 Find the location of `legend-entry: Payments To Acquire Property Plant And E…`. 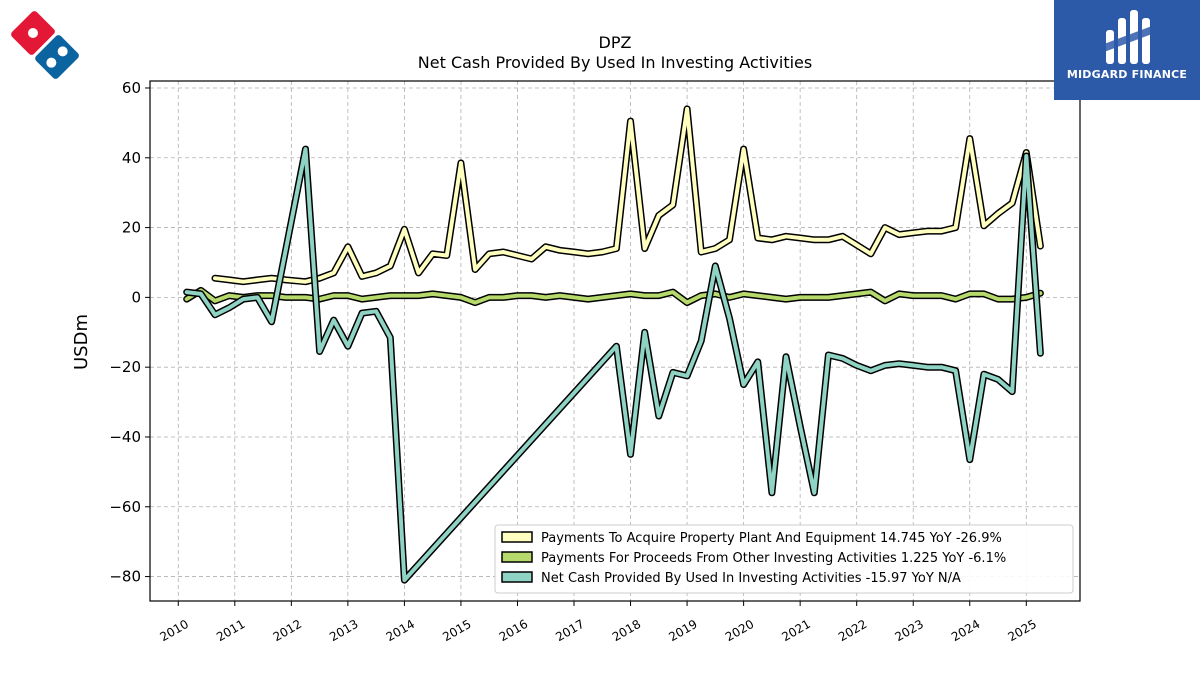

legend-entry: Payments To Acquire Property Plant And E… is located at coordinates (771, 538).